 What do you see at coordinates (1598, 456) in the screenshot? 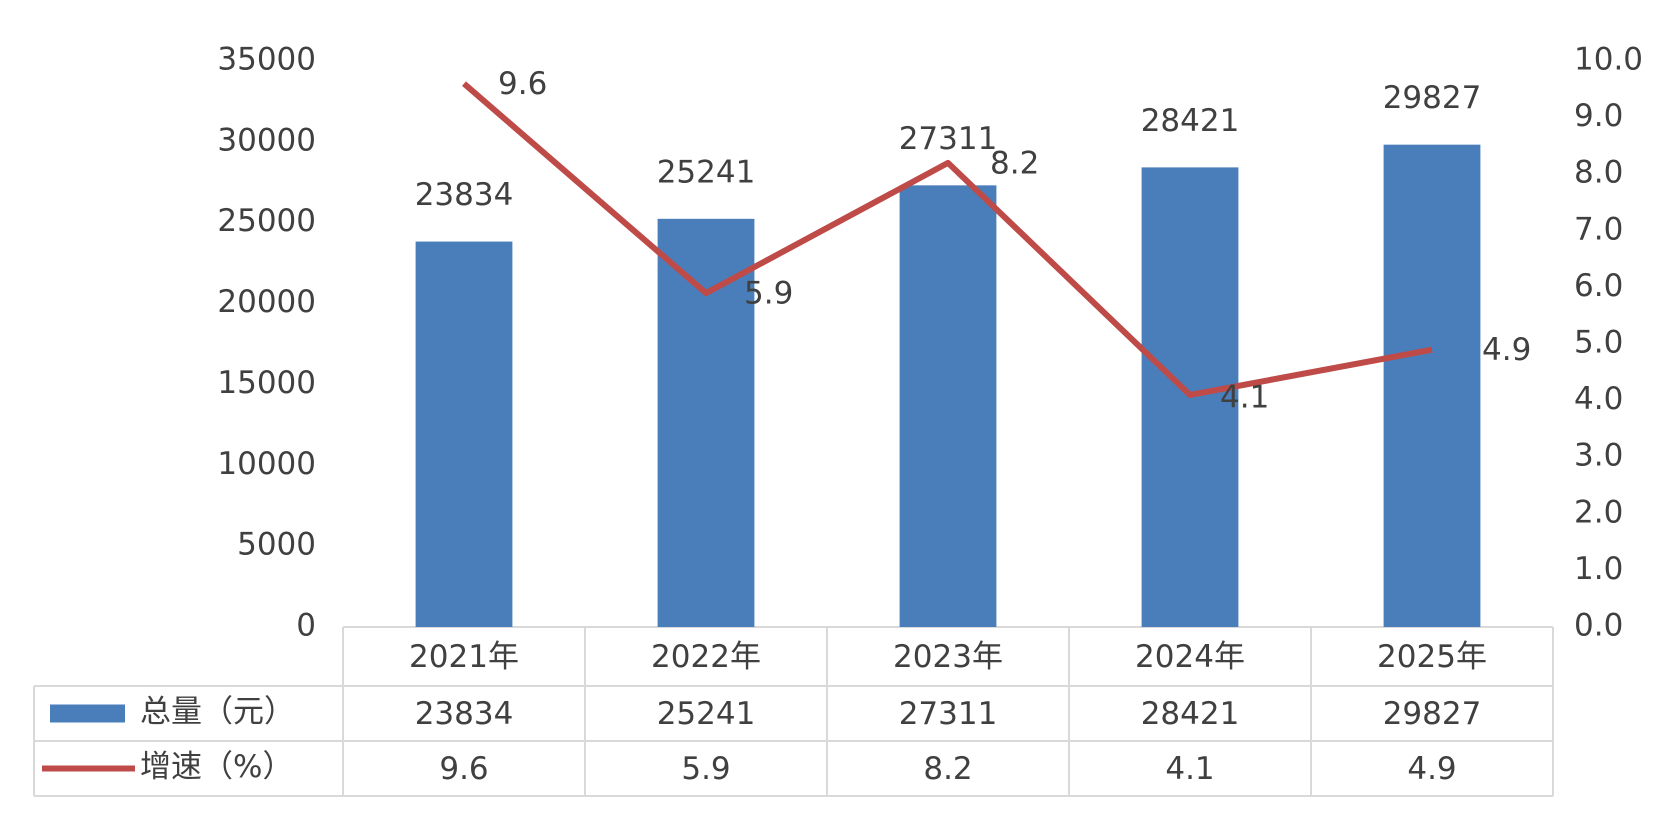
I see `y2-tick-label: 3.0` at bounding box center [1598, 456].